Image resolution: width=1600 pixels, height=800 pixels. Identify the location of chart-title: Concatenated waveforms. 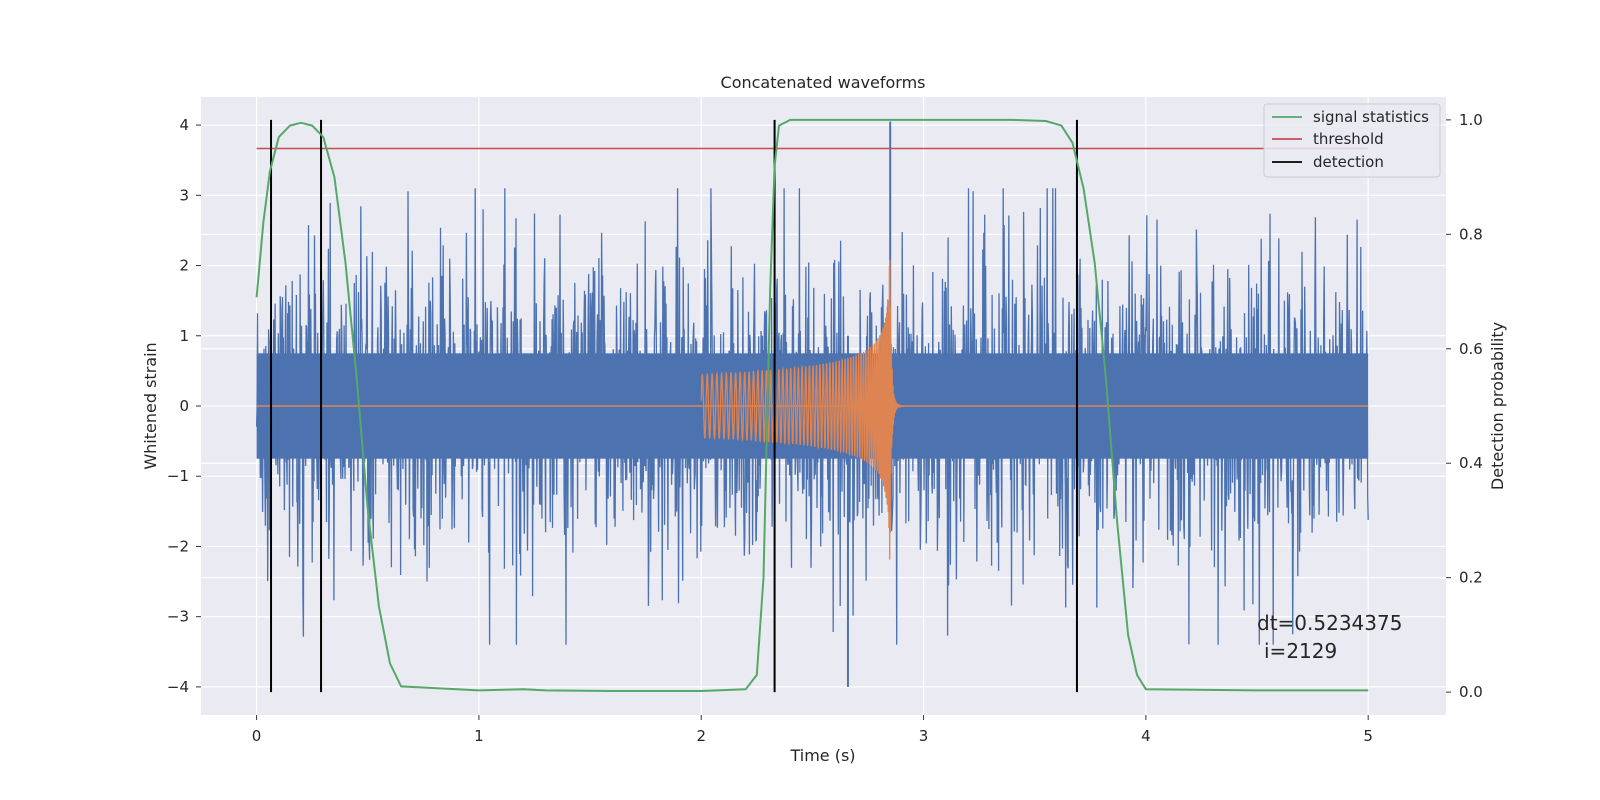
(823, 82).